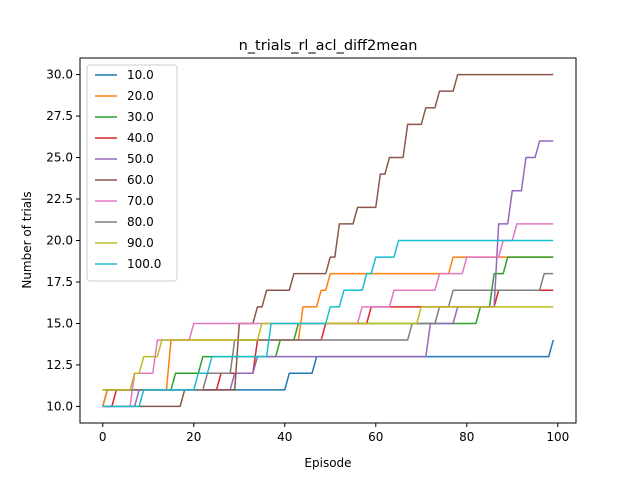  Describe the element at coordinates (140, 117) in the screenshot. I see `legend-label-2: 30.0` at that location.